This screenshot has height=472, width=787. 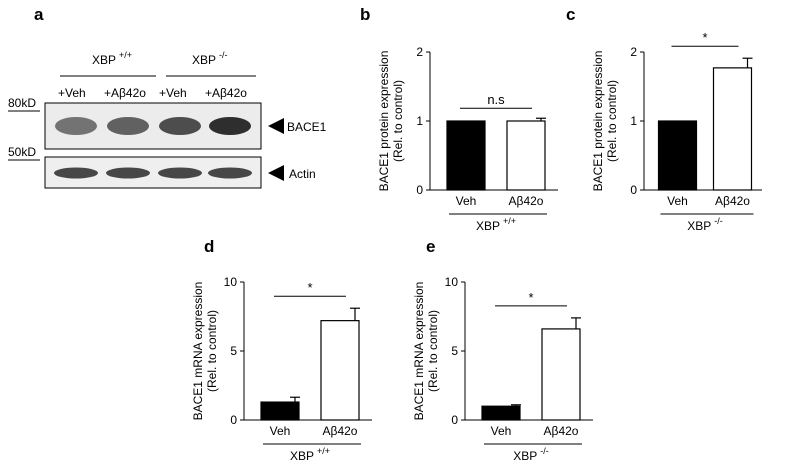 What do you see at coordinates (307, 127) in the screenshot?
I see `band-label-bace1: BACE1` at bounding box center [307, 127].